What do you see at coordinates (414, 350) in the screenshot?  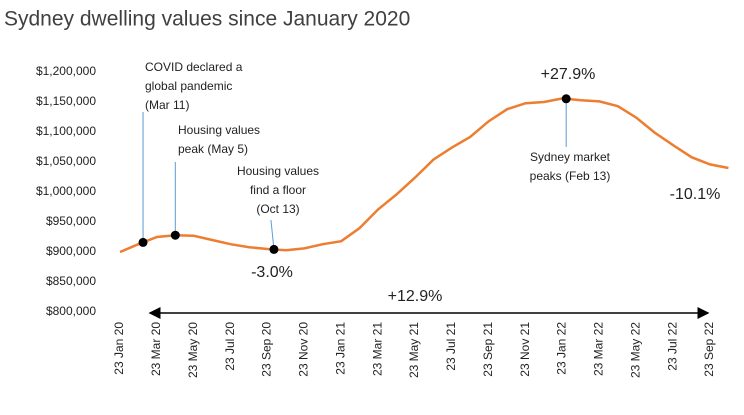 I see `x-tick-label: 23 May 21` at bounding box center [414, 350].